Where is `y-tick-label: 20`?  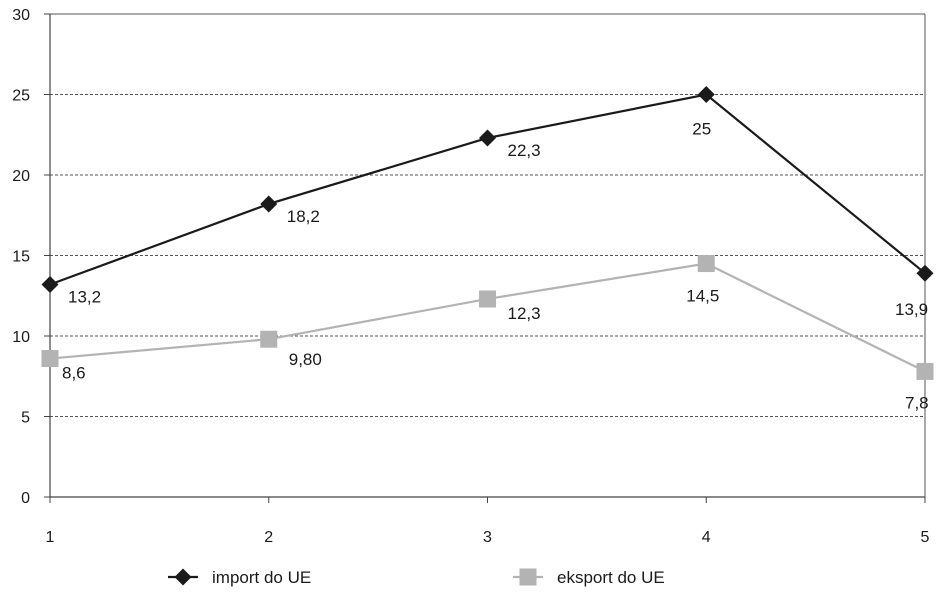 y-tick-label: 20 is located at coordinates (21, 176).